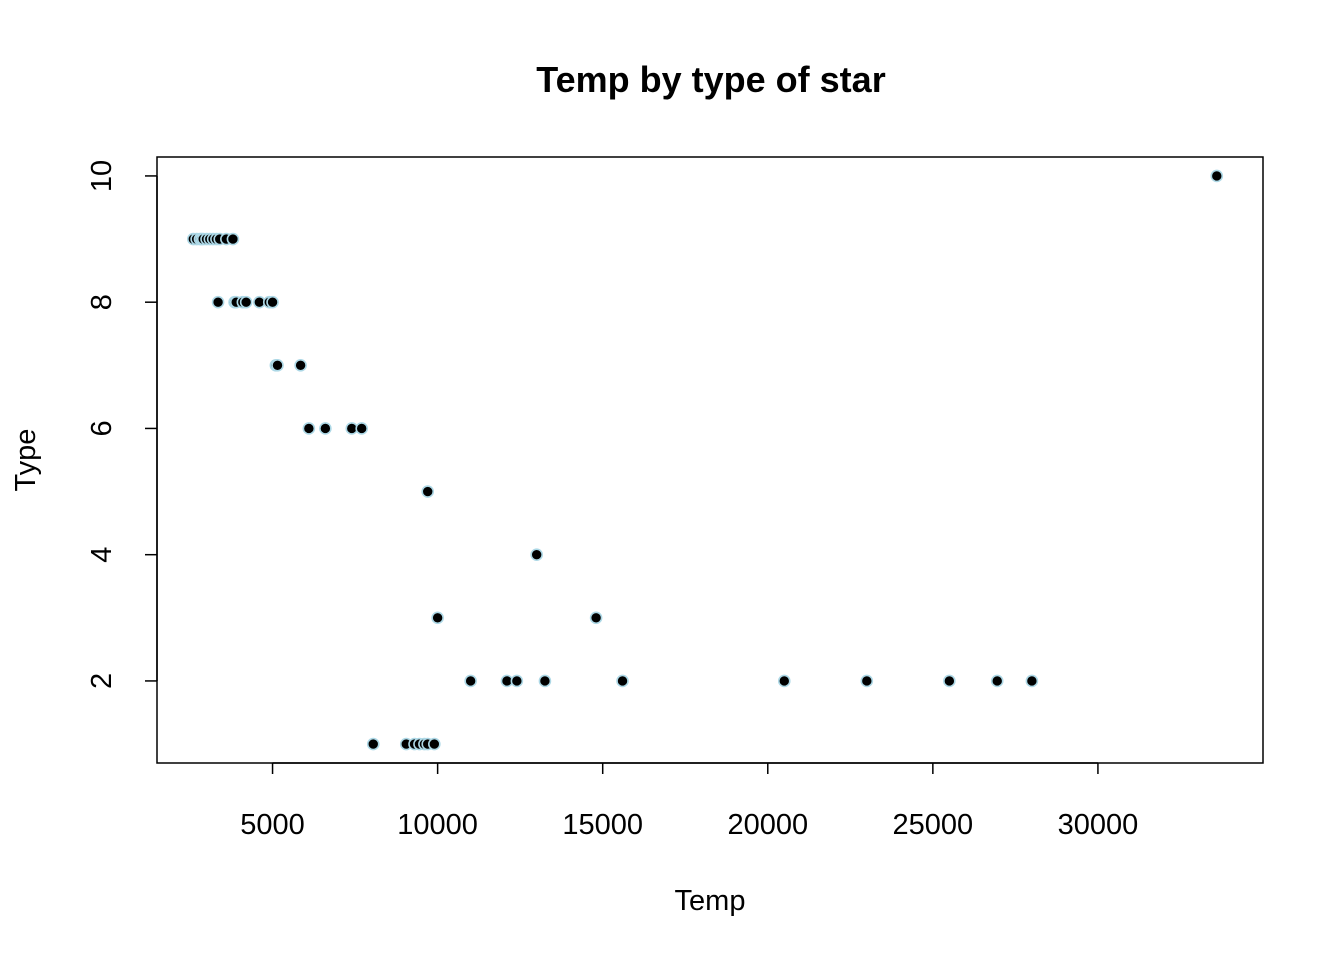 This screenshot has height=960, width=1344. What do you see at coordinates (272, 825) in the screenshot?
I see `x-tick-label: 5000` at bounding box center [272, 825].